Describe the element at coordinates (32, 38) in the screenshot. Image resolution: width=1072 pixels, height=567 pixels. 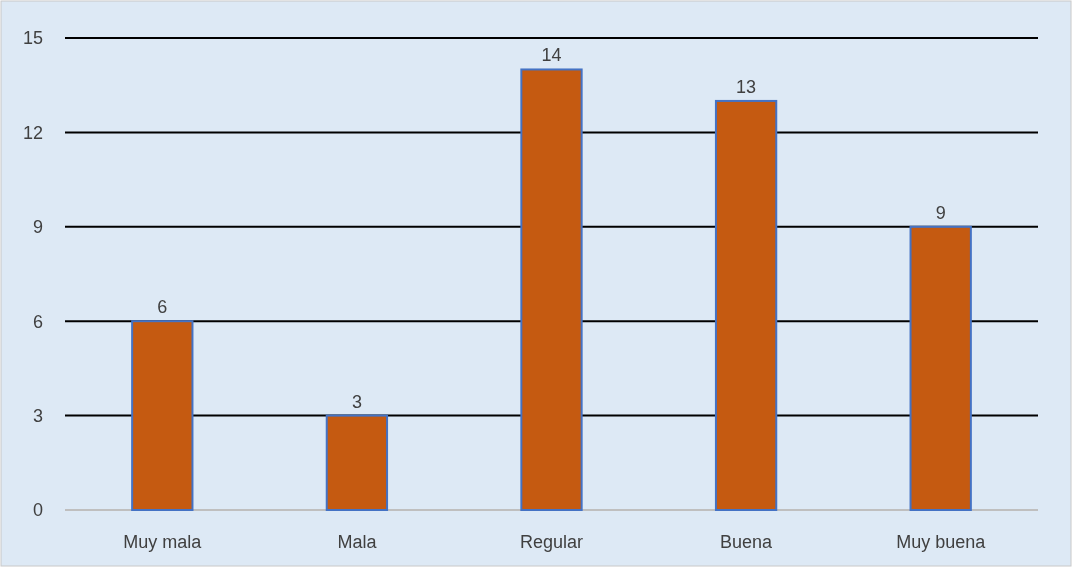
I see `y-tick-label: 15` at that location.